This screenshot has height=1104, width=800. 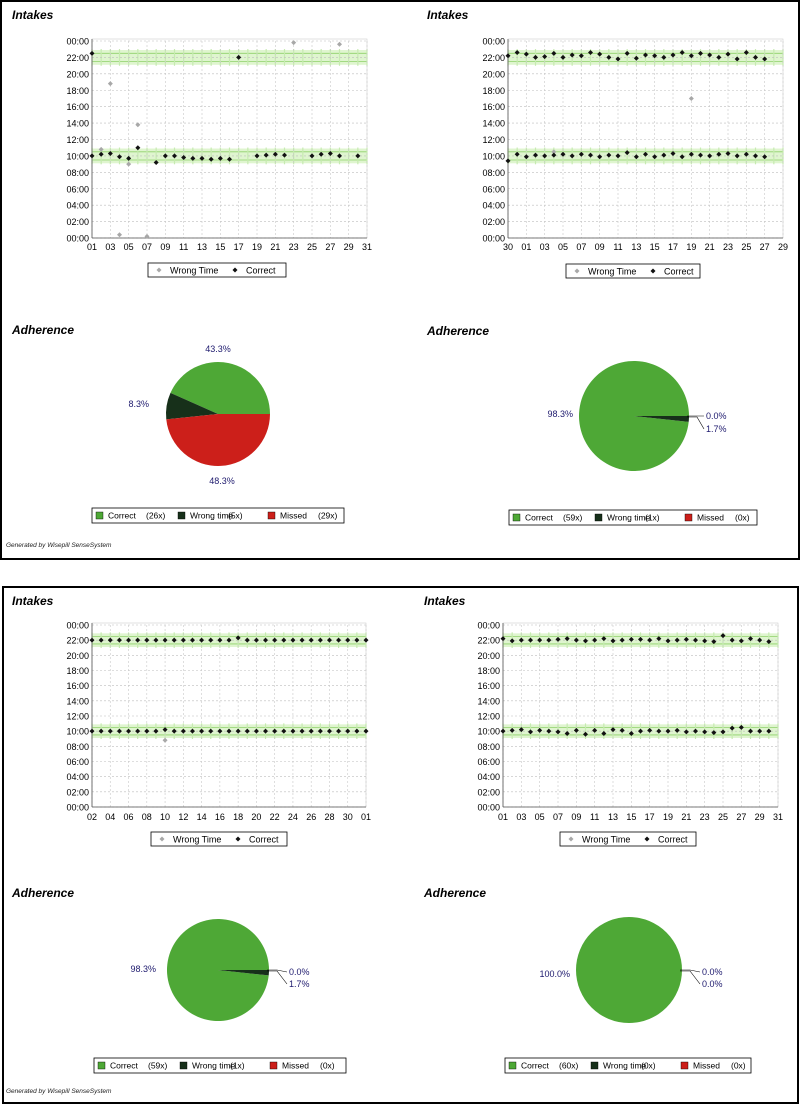 What do you see at coordinates (59, 545) in the screenshot?
I see `footer-generated-top: Generated by Wisepill SenseSystem` at bounding box center [59, 545].